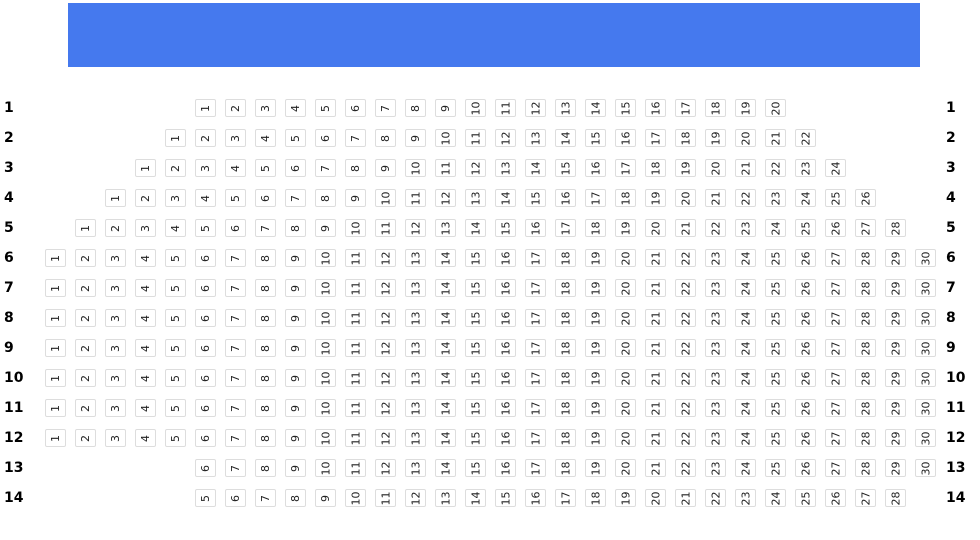 The width and height of the screenshot is (980, 540). What do you see at coordinates (715, 378) in the screenshot?
I see `seat-10-23: 23` at bounding box center [715, 378].